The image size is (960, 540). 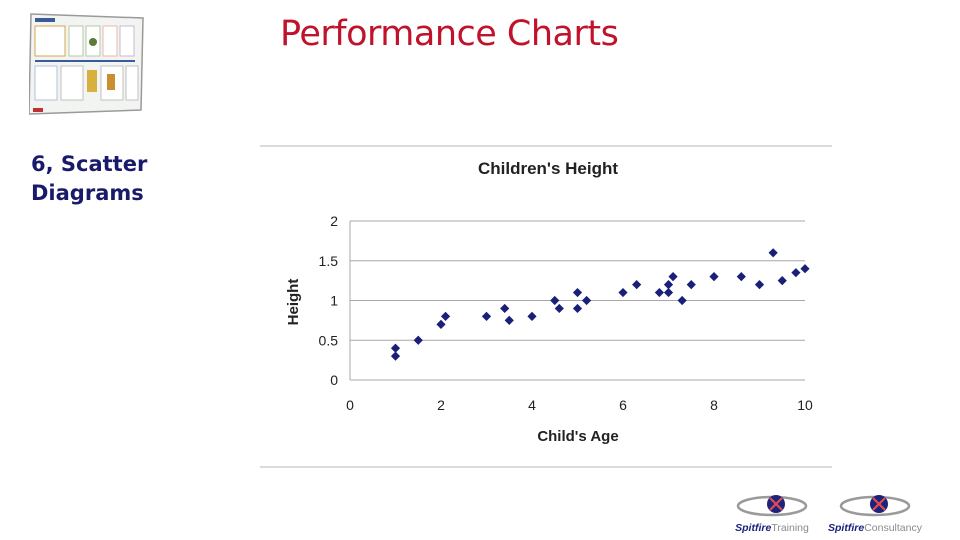 What do you see at coordinates (441, 405) in the screenshot?
I see `x-tick-label: 2` at bounding box center [441, 405].